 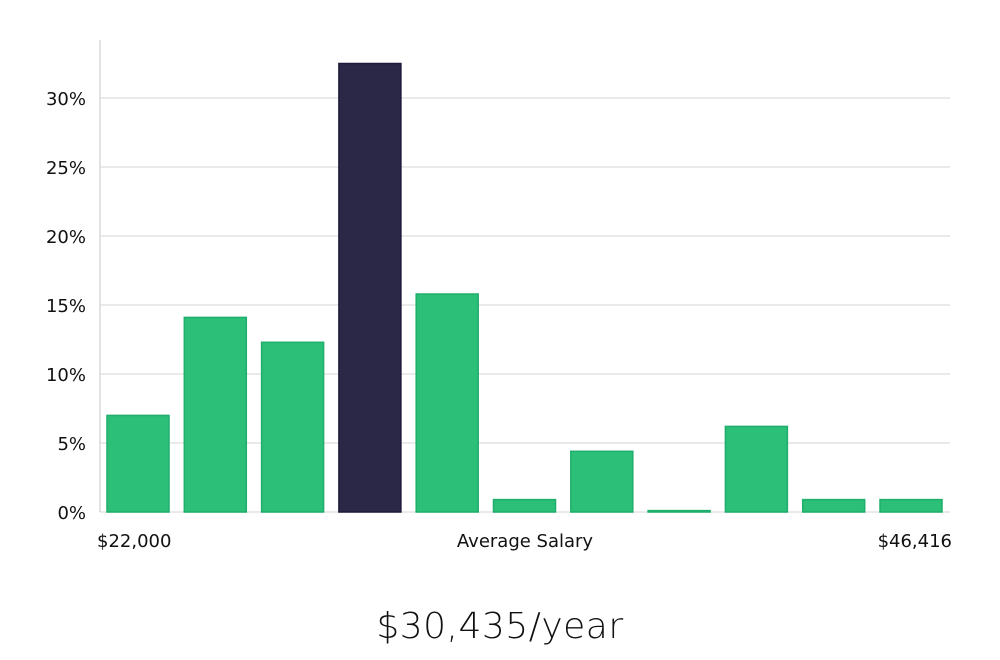 What do you see at coordinates (66, 99) in the screenshot?
I see `y-tick-label: 30%` at bounding box center [66, 99].